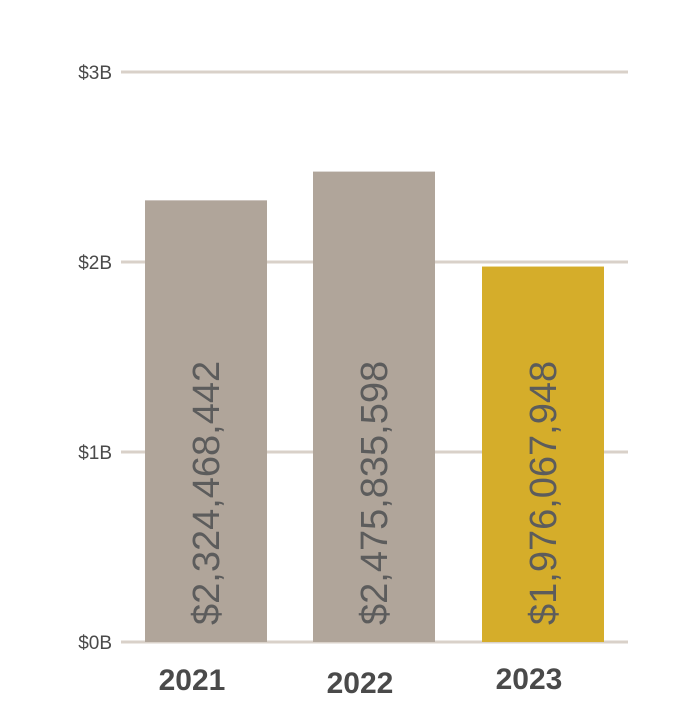 The image size is (674, 713). Describe the element at coordinates (207, 493) in the screenshot. I see `data-label: $2,324,468,442` at that location.